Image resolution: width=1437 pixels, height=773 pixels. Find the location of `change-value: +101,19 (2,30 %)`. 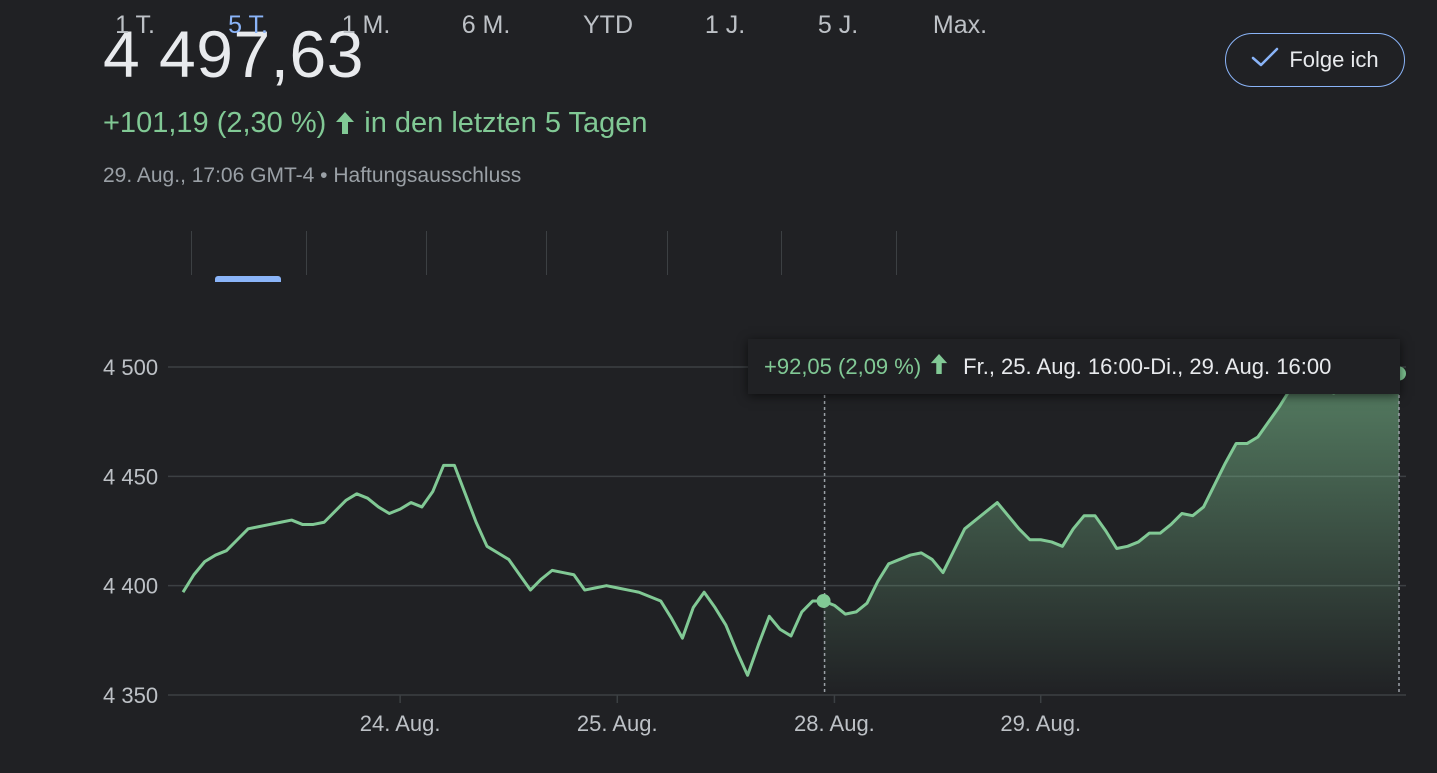

change-value: +101,19 (2,30 %) is located at coordinates (215, 123).